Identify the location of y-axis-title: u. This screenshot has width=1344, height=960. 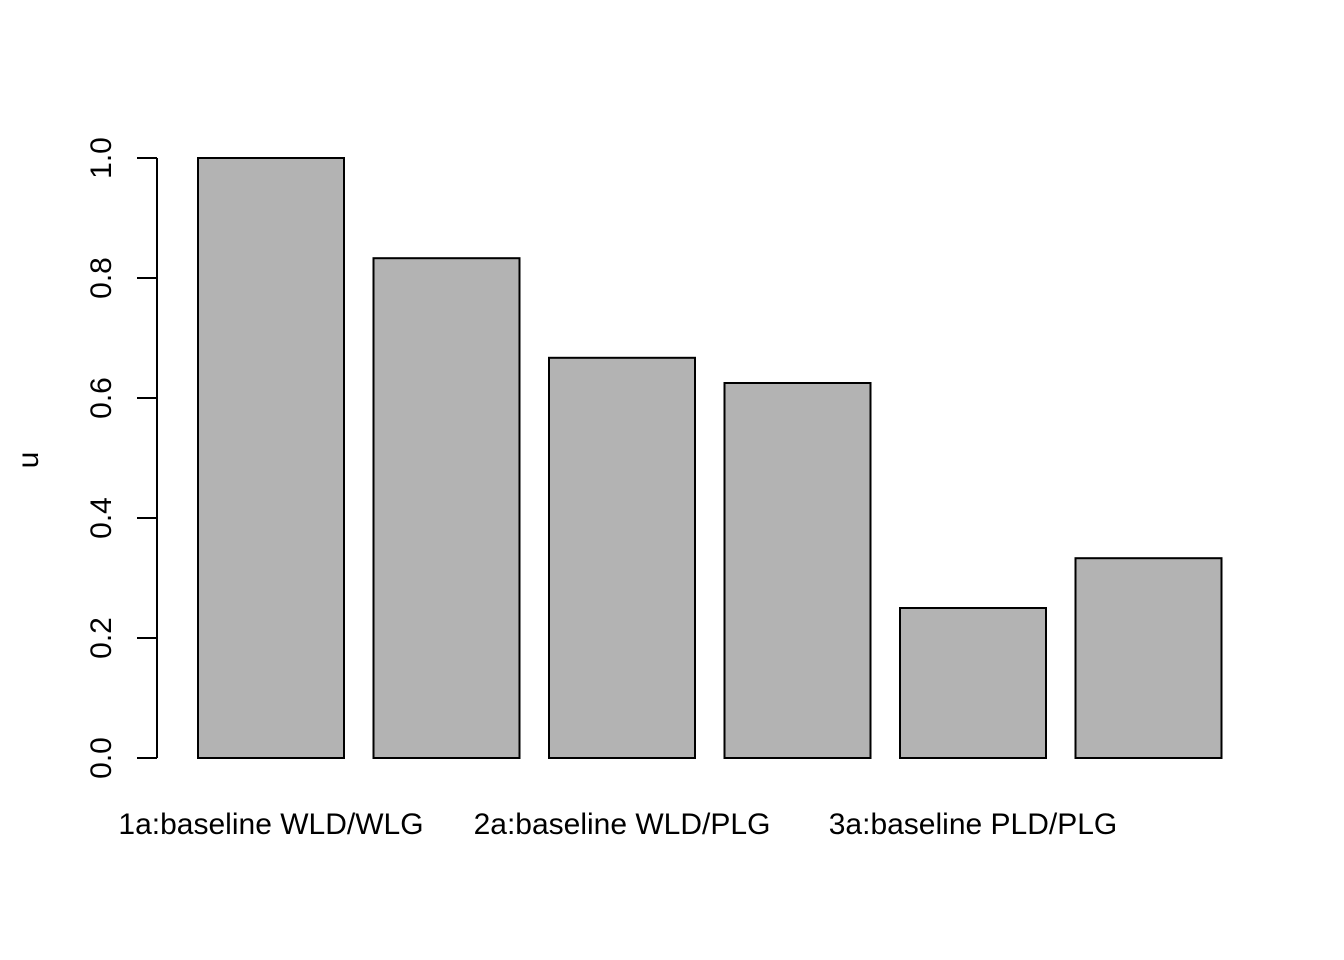
(28, 460).